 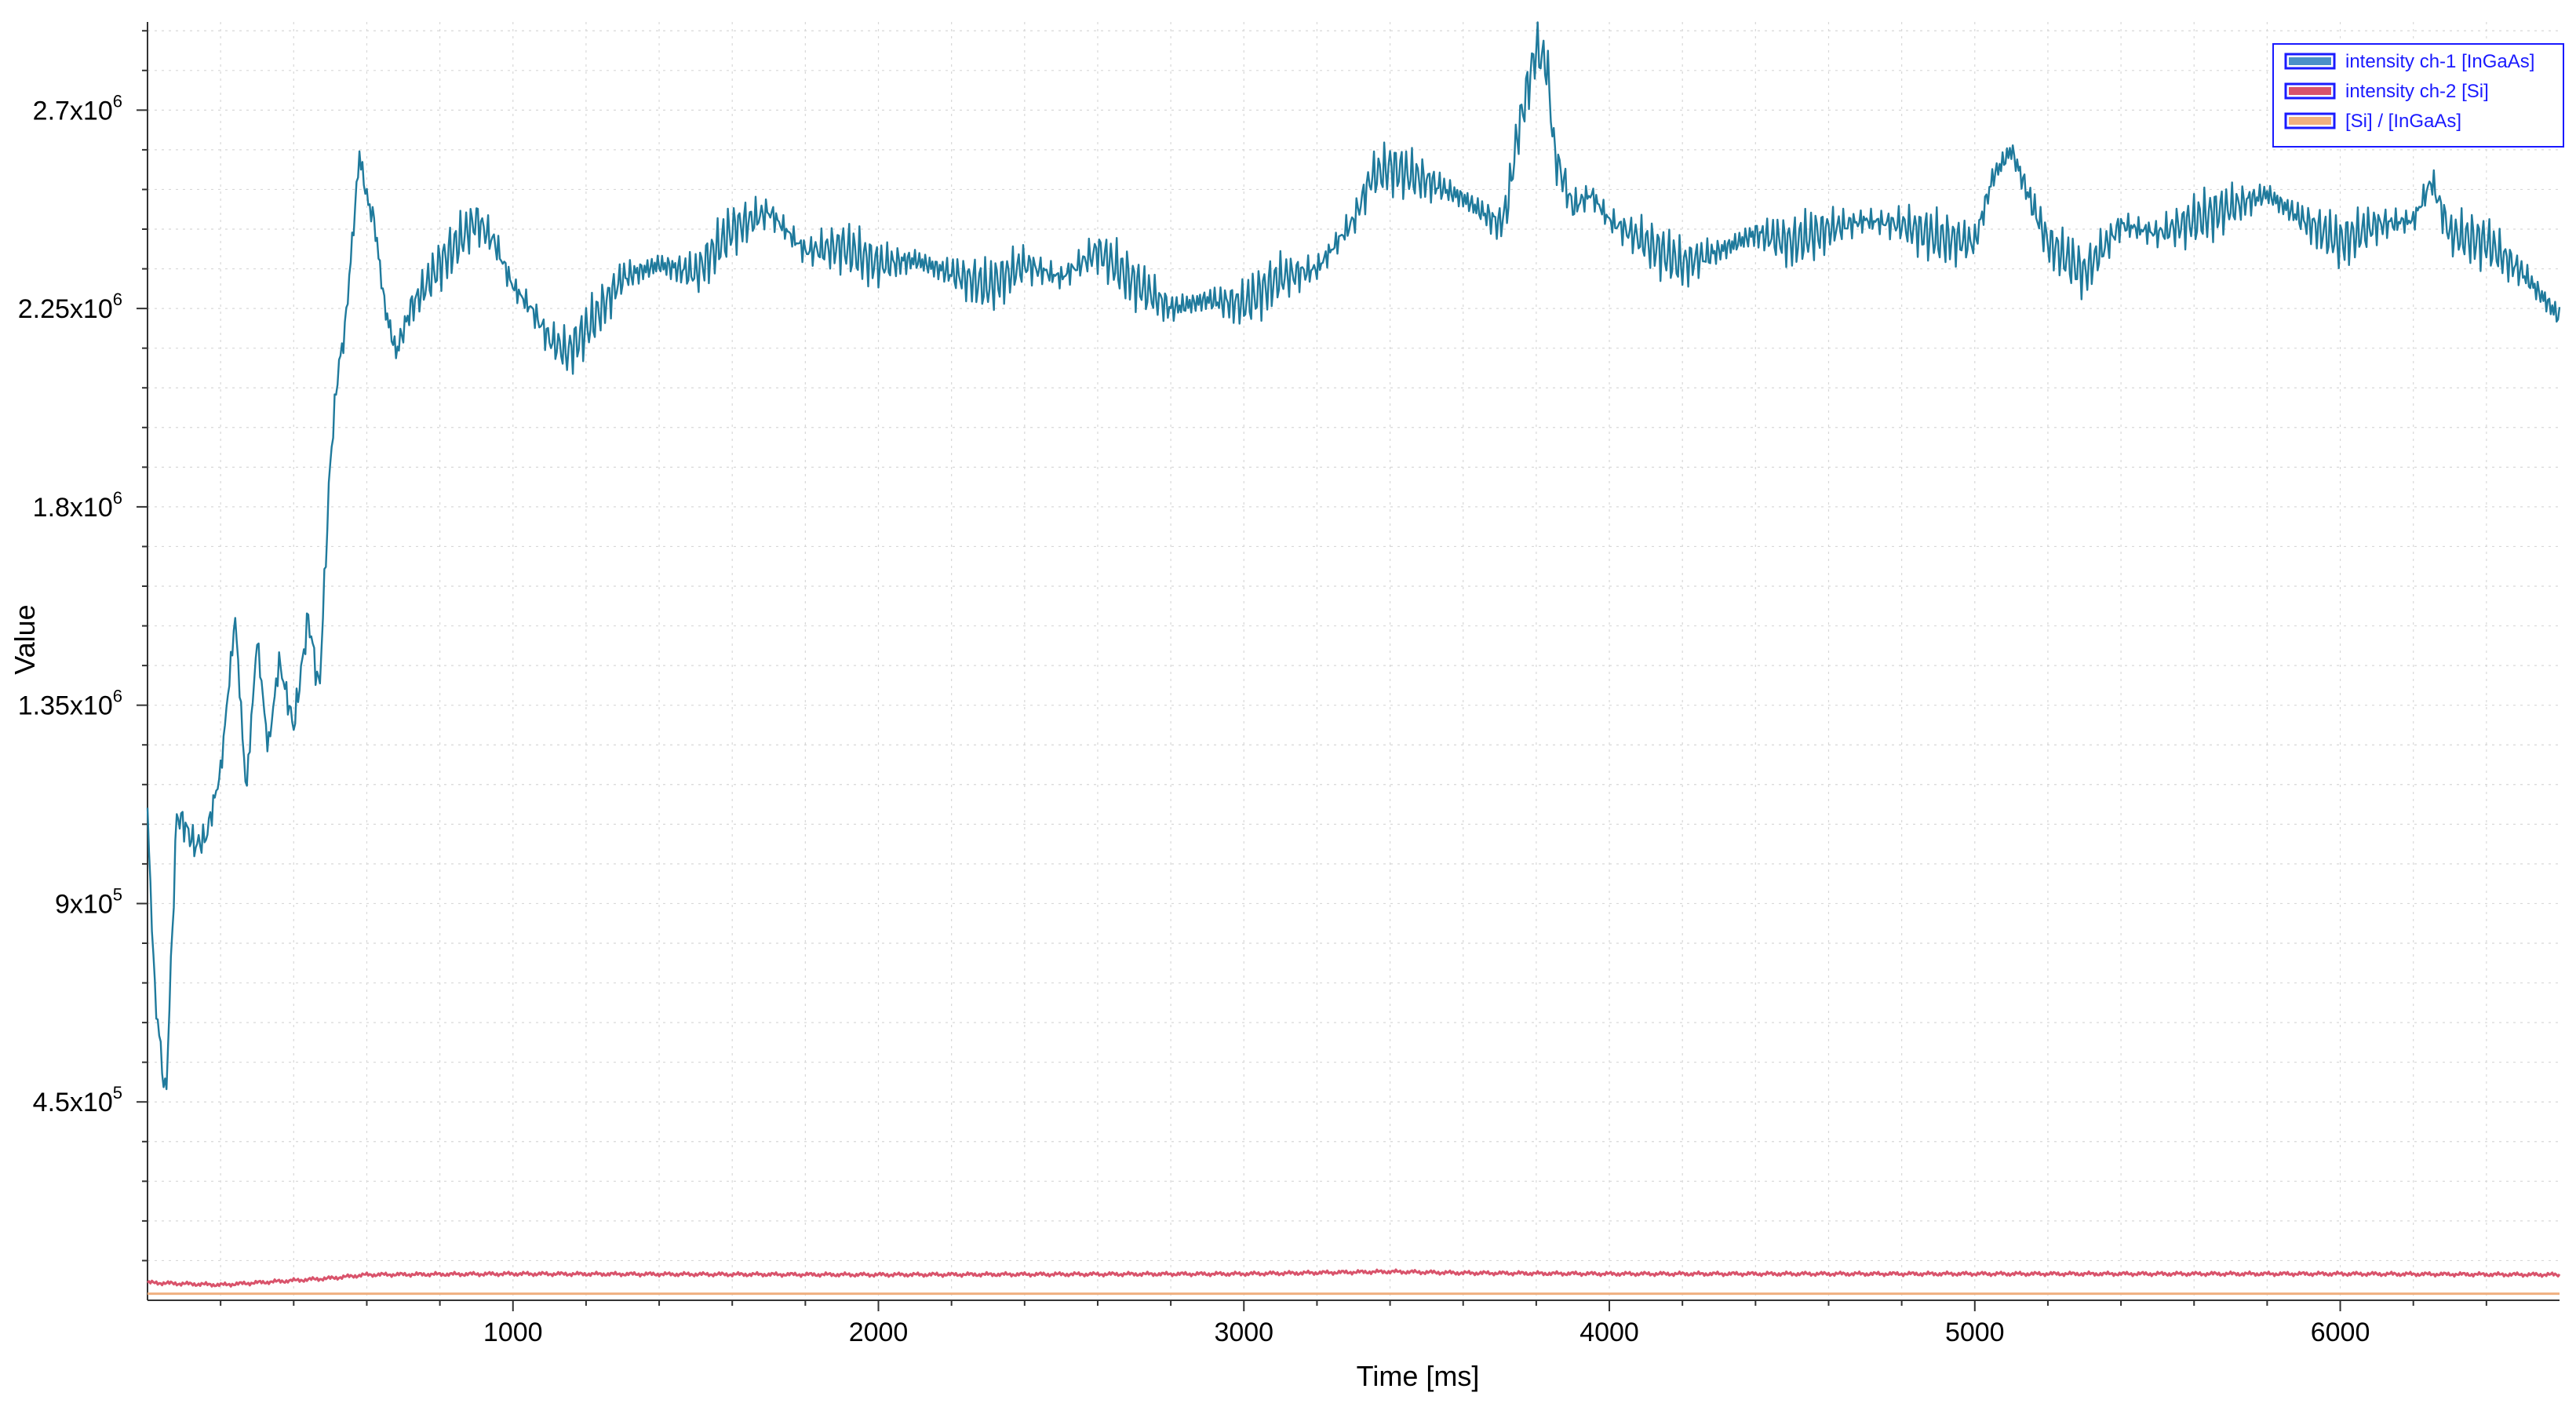 I want to click on legend-label: intensity ch-1 [InGaAs], so click(x=2439, y=61).